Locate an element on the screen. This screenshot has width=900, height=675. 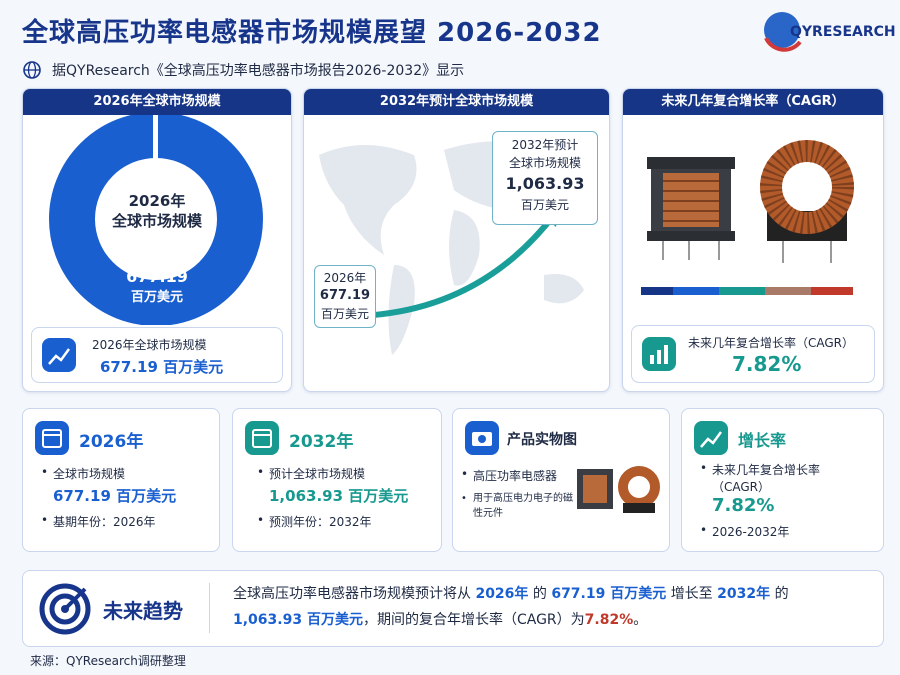
panel-cagr: 未来几年复合增长率（CAGR） 未来几年复合增长率（CAGR） 7.82% is located at coordinates (753, 240).